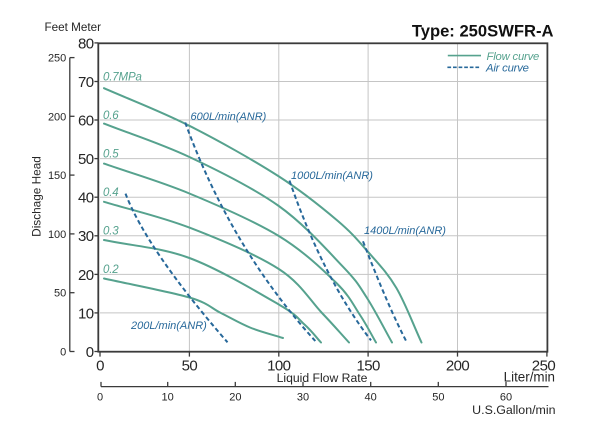 This screenshot has height=445, width=600. Describe the element at coordinates (229, 117) in the screenshot. I see `svg-text: 600L/min(ANR)` at that location.